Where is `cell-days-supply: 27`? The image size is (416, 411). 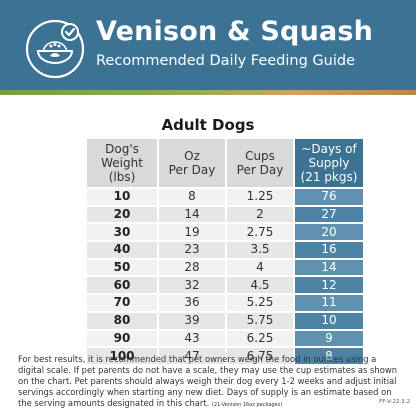 cell-days-supply: 27 is located at coordinates (329, 214).